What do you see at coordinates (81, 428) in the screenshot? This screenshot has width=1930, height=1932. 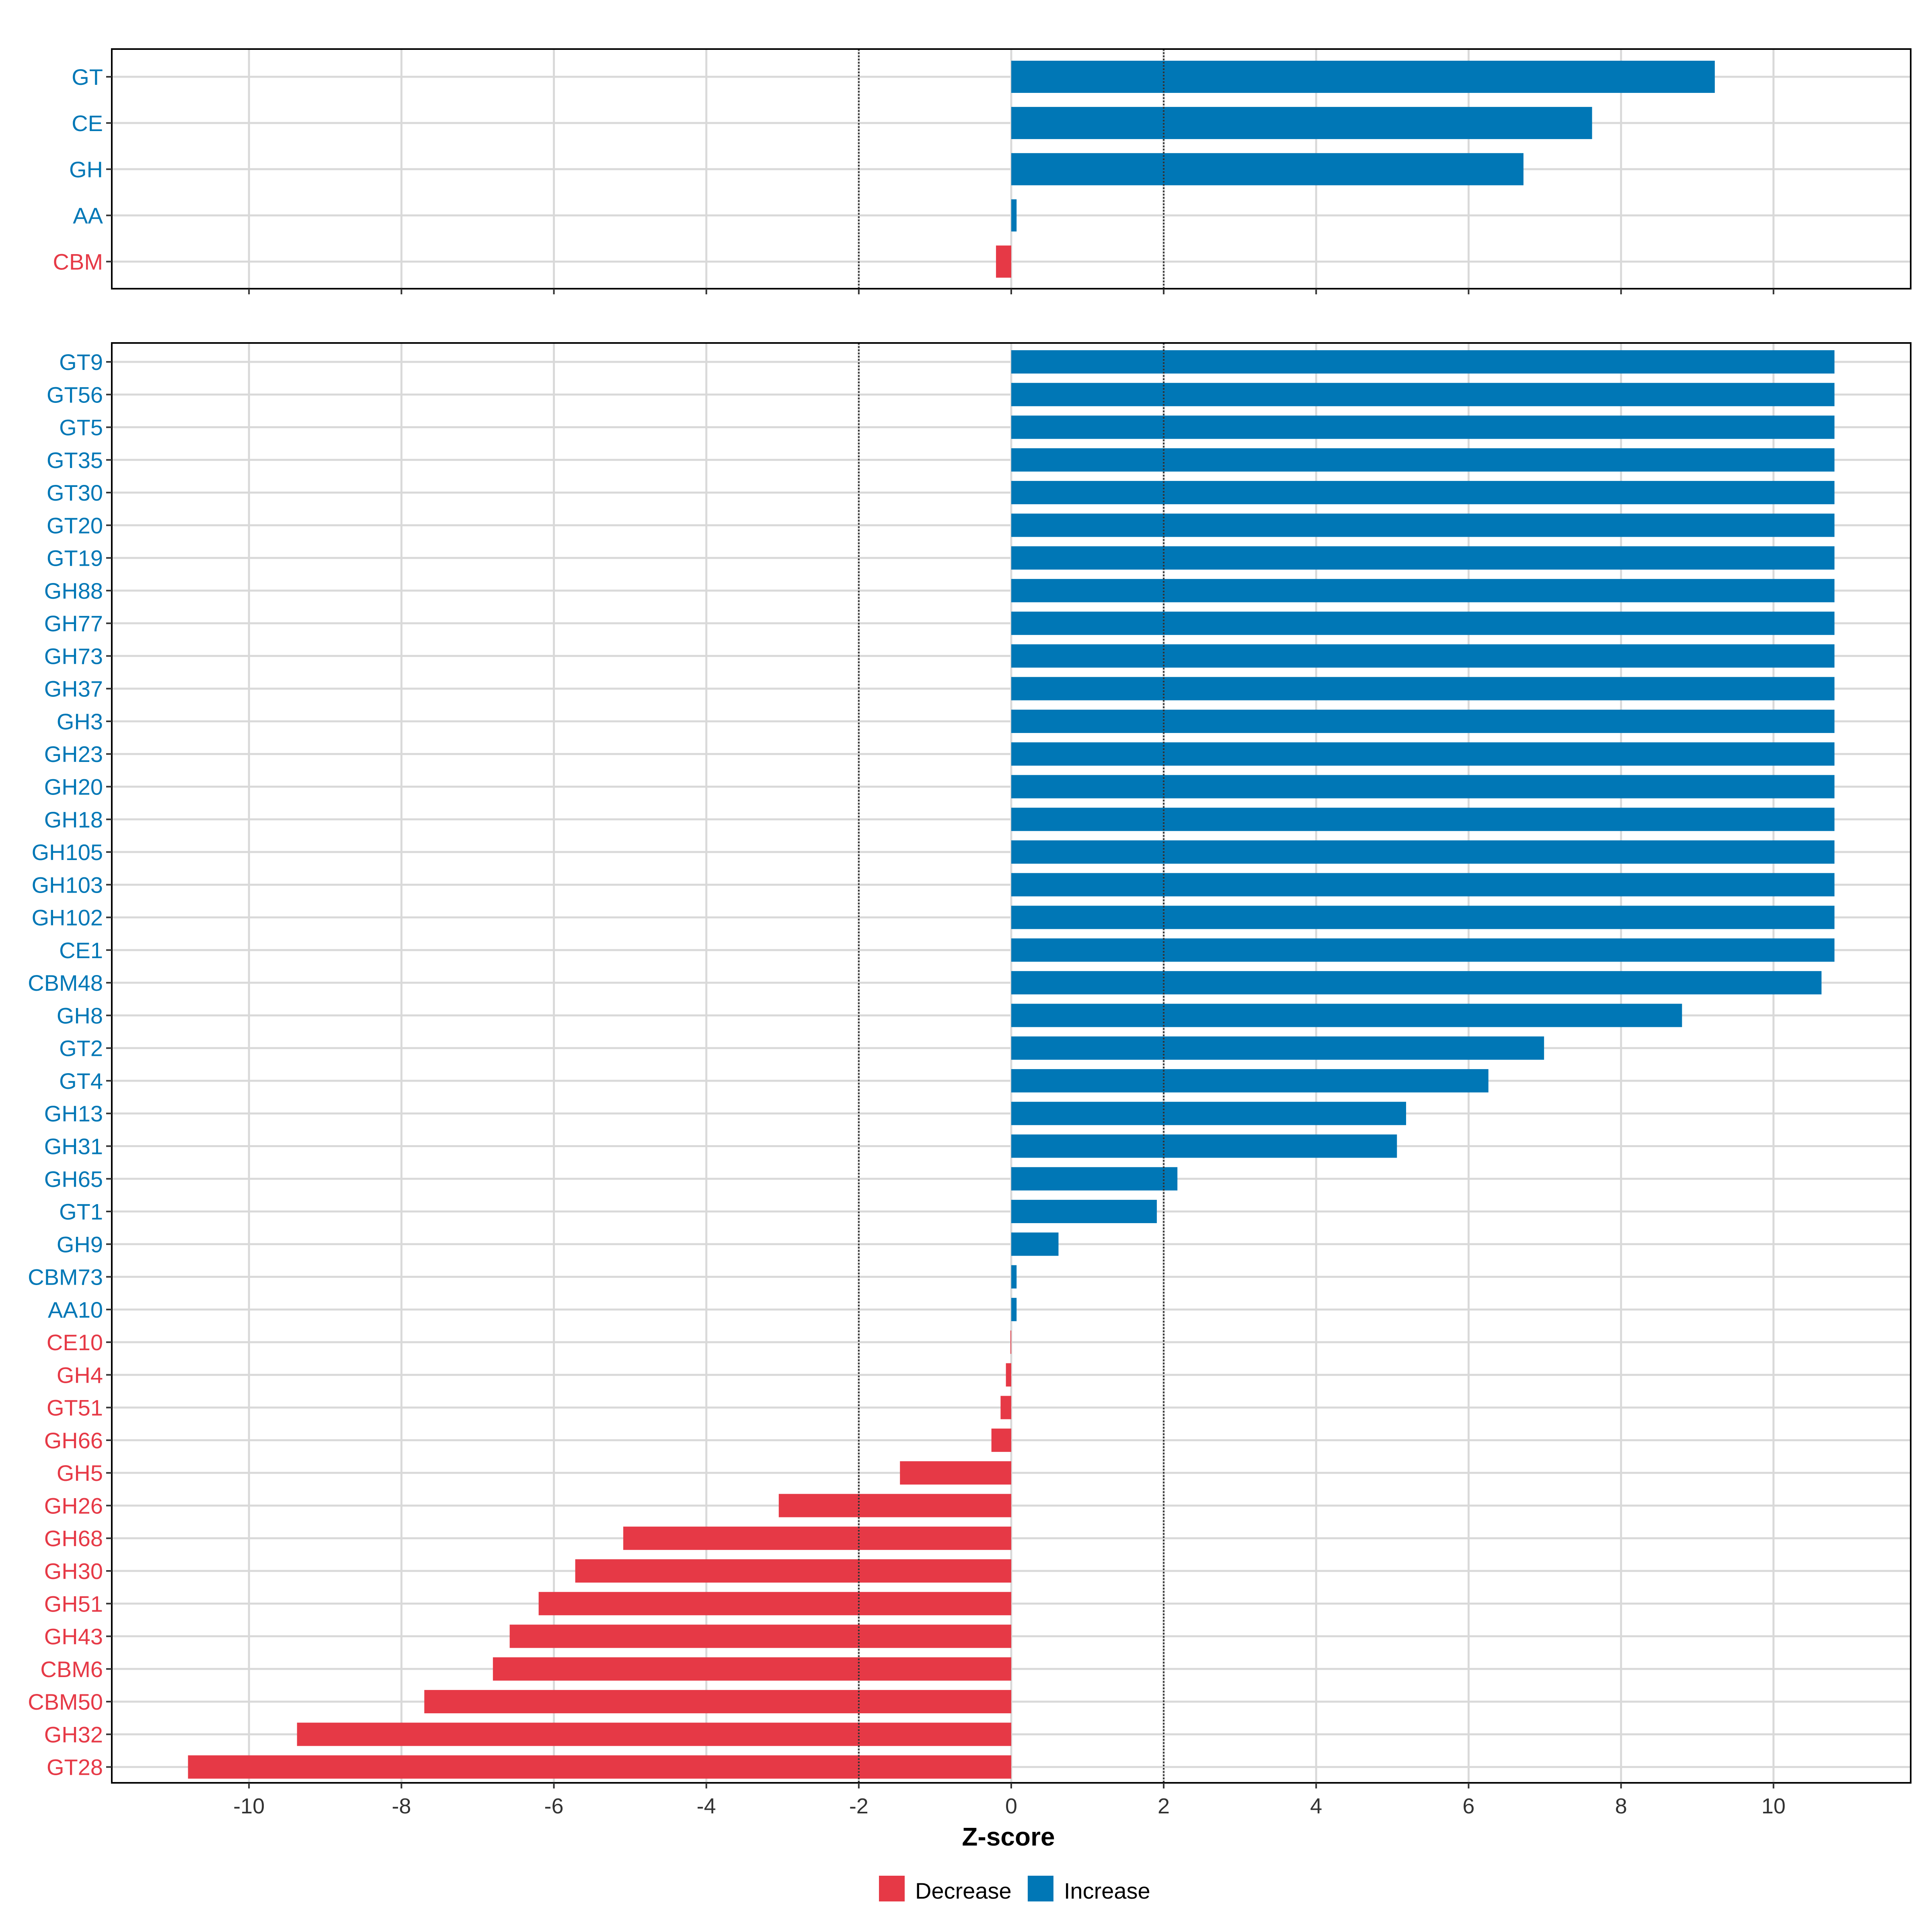 I see `category-label-GT5: GT5` at bounding box center [81, 428].